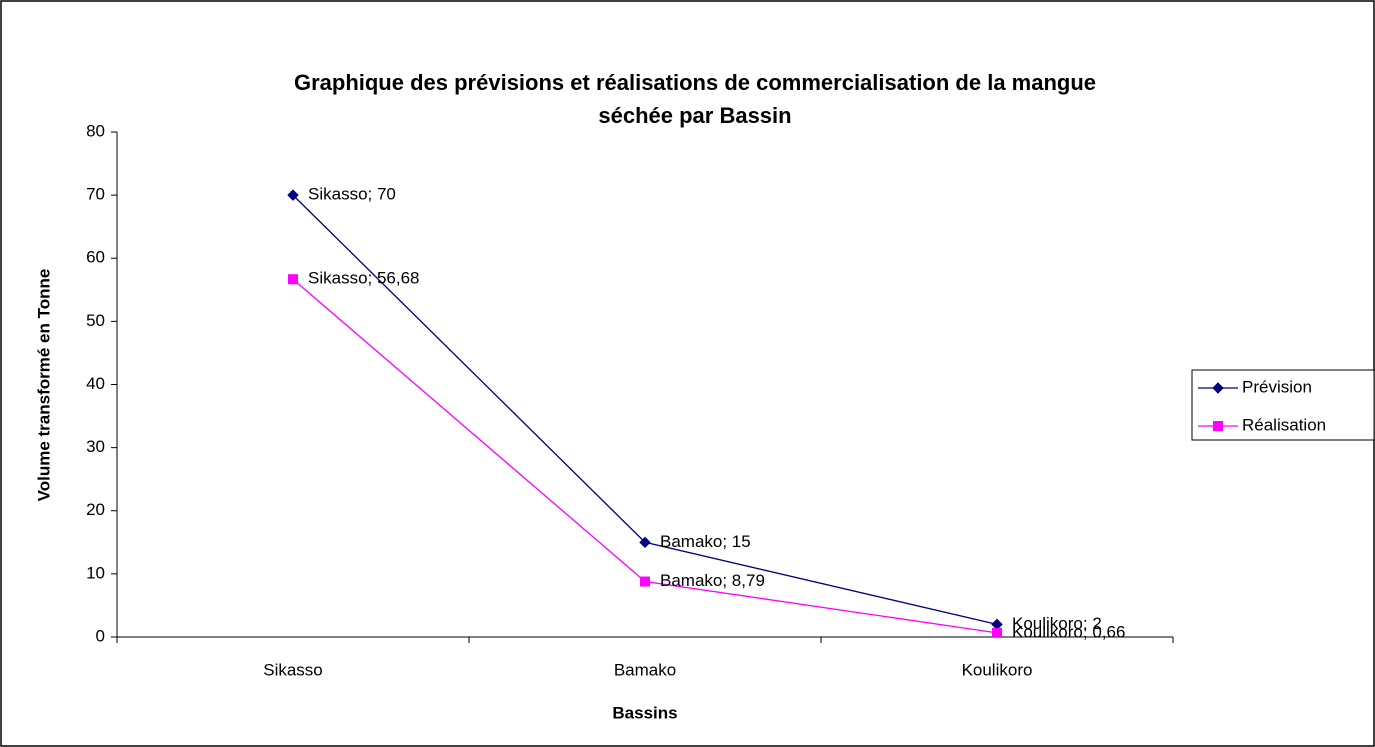  What do you see at coordinates (644, 712) in the screenshot?
I see `x-axis-label: Bassins` at bounding box center [644, 712].